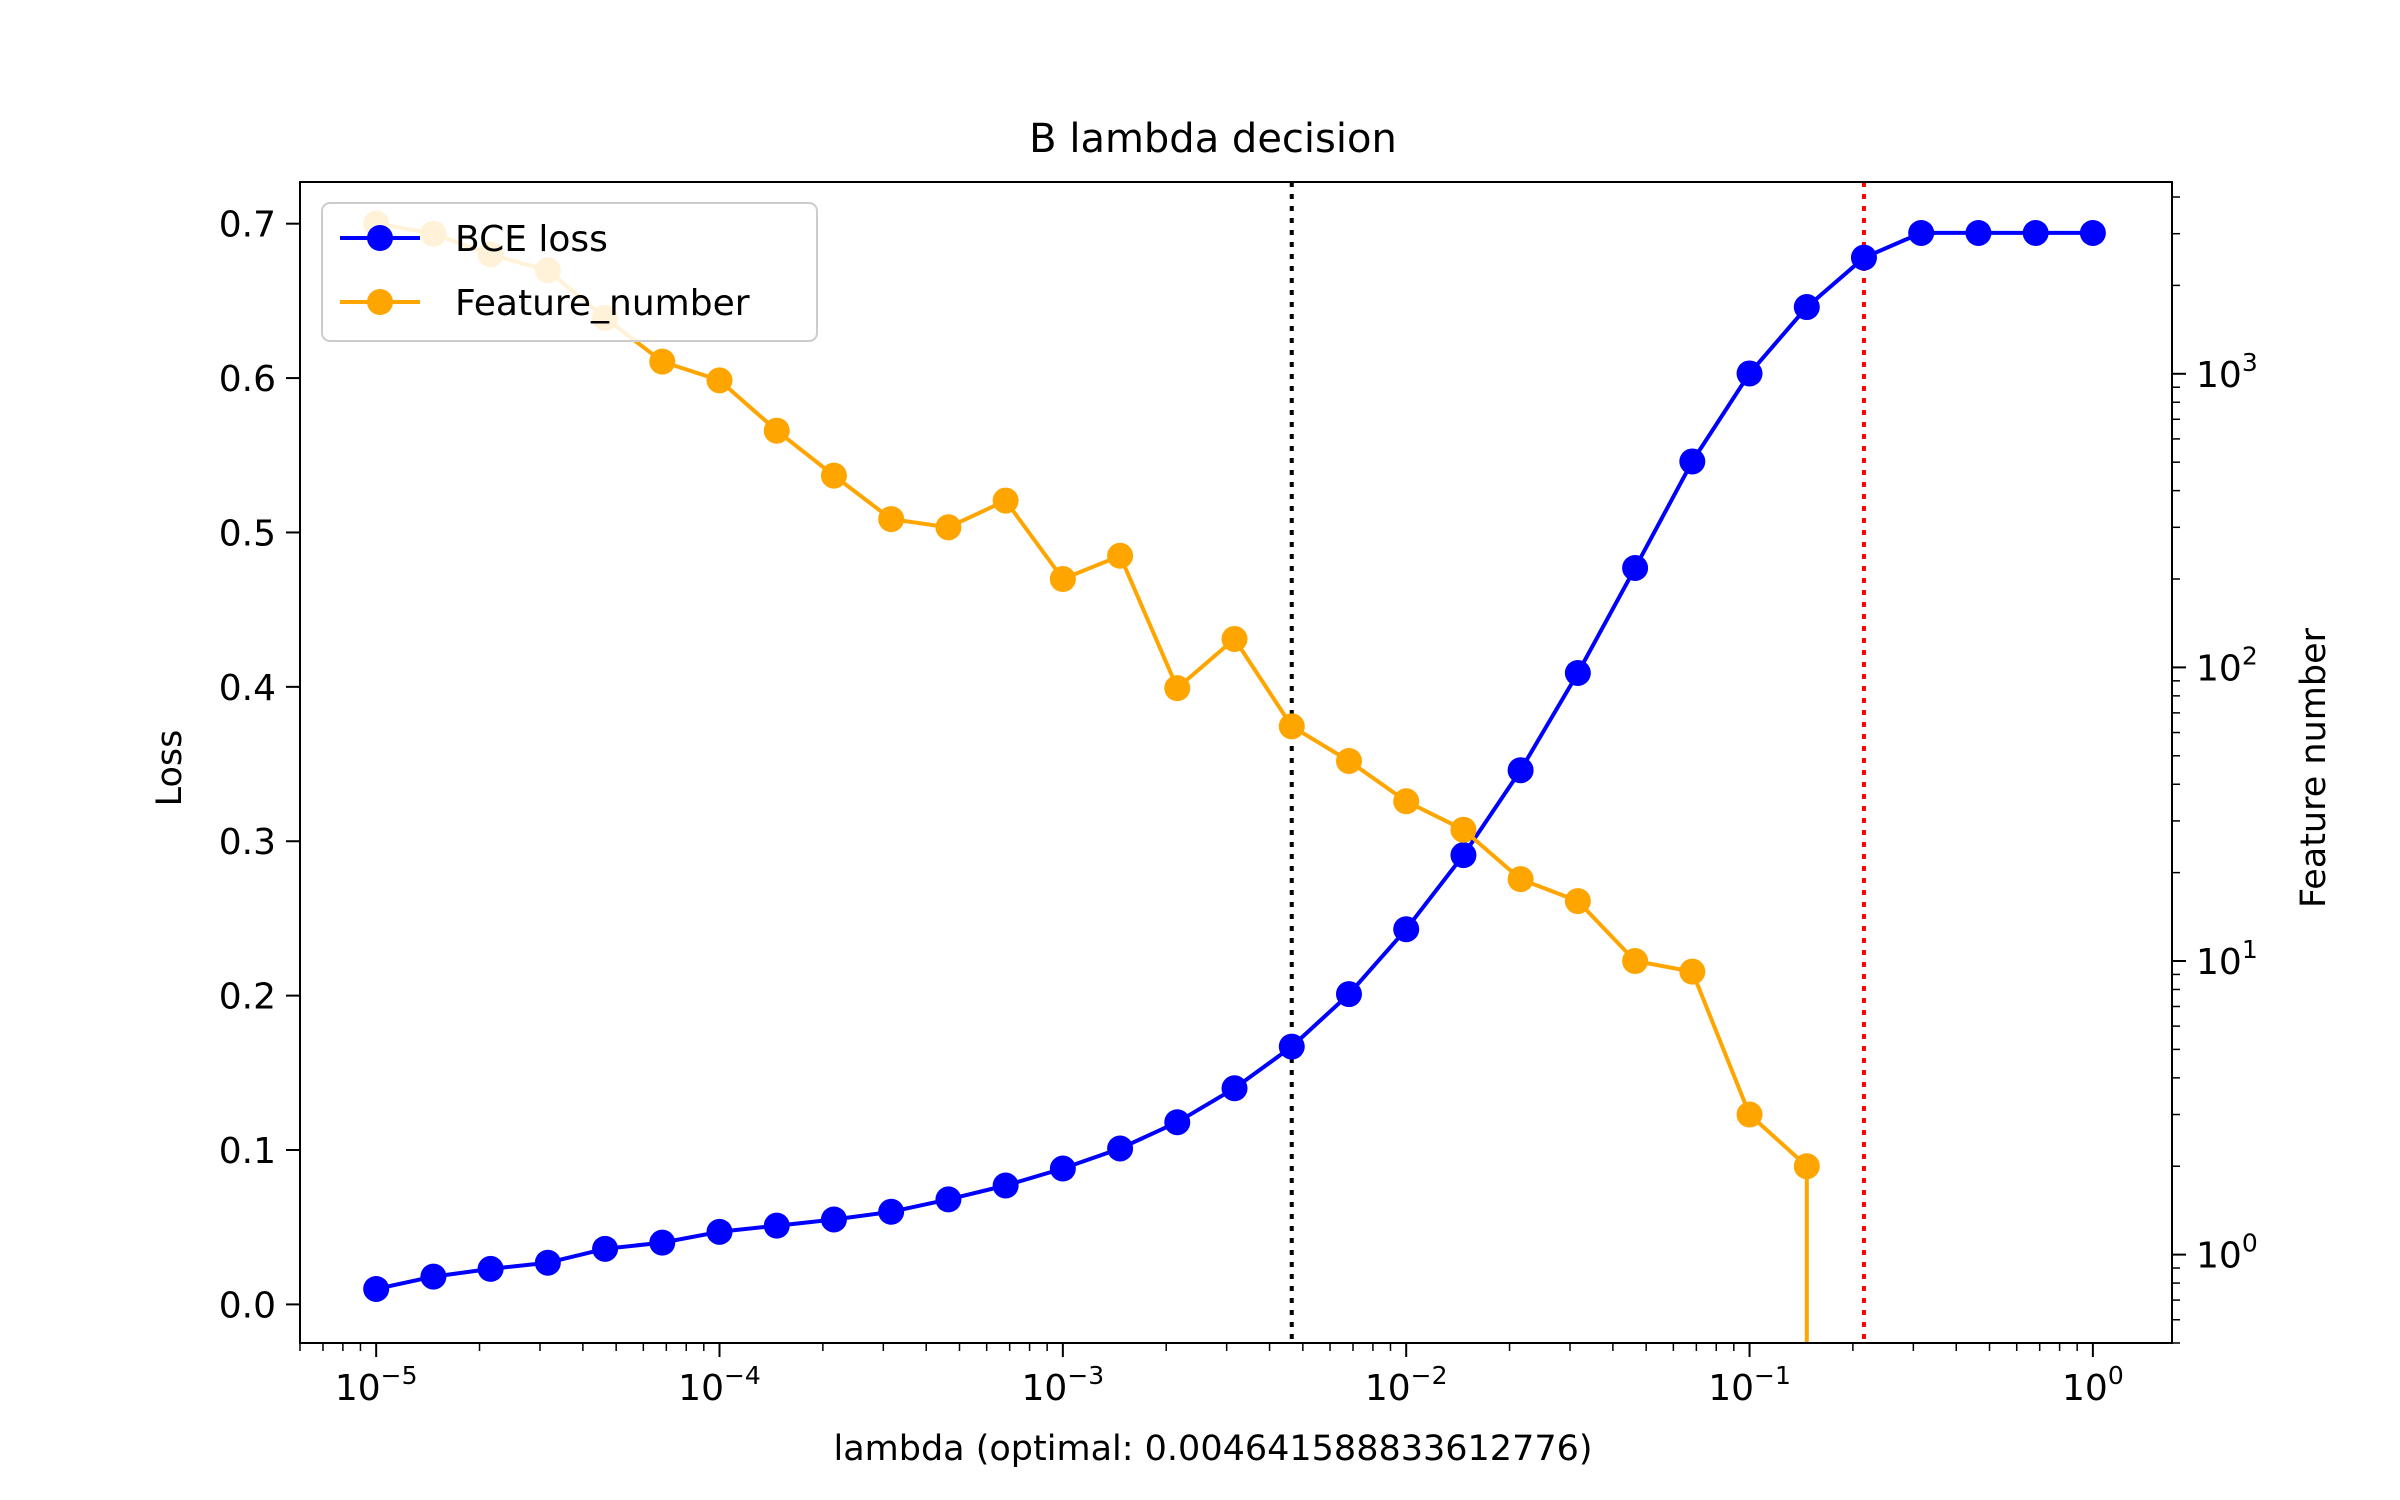  What do you see at coordinates (247, 688) in the screenshot?
I see `y-tick-label-4: 0.4` at bounding box center [247, 688].